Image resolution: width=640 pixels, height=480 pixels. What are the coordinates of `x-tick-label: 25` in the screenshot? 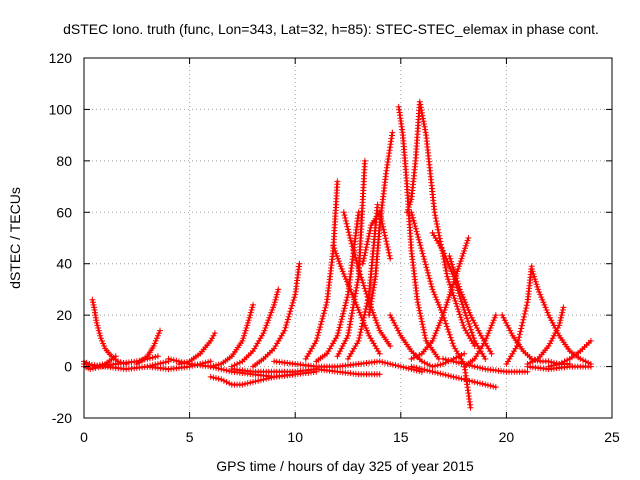 It's located at (612, 437).